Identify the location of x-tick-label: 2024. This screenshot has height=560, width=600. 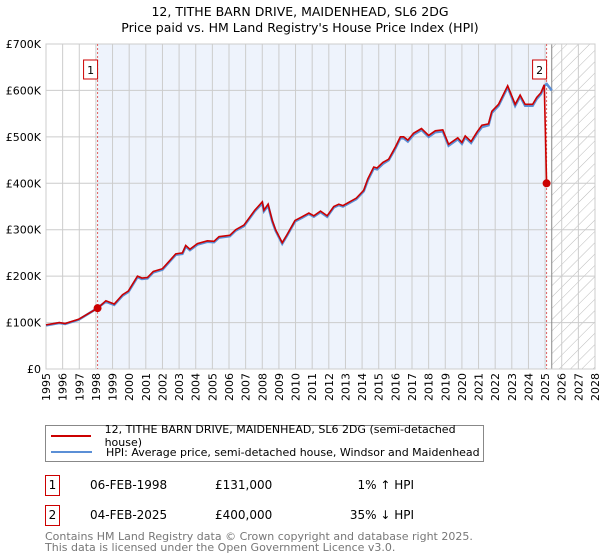
(528, 387).